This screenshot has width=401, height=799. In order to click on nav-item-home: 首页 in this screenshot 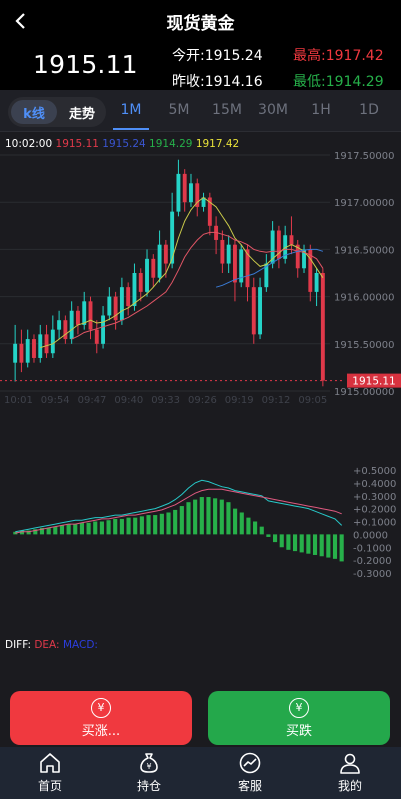, I will do `click(50, 773)`.